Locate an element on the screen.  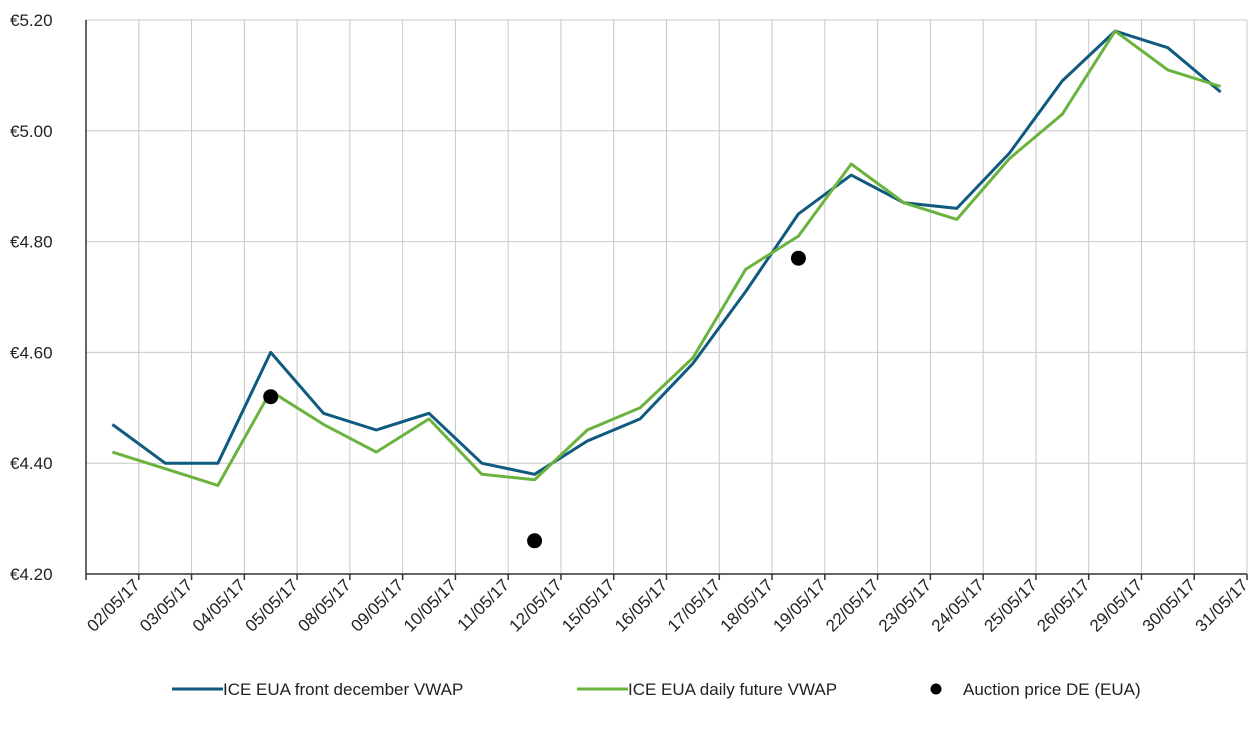
x-tick-label: 22/05/17 is located at coordinates (852, 605).